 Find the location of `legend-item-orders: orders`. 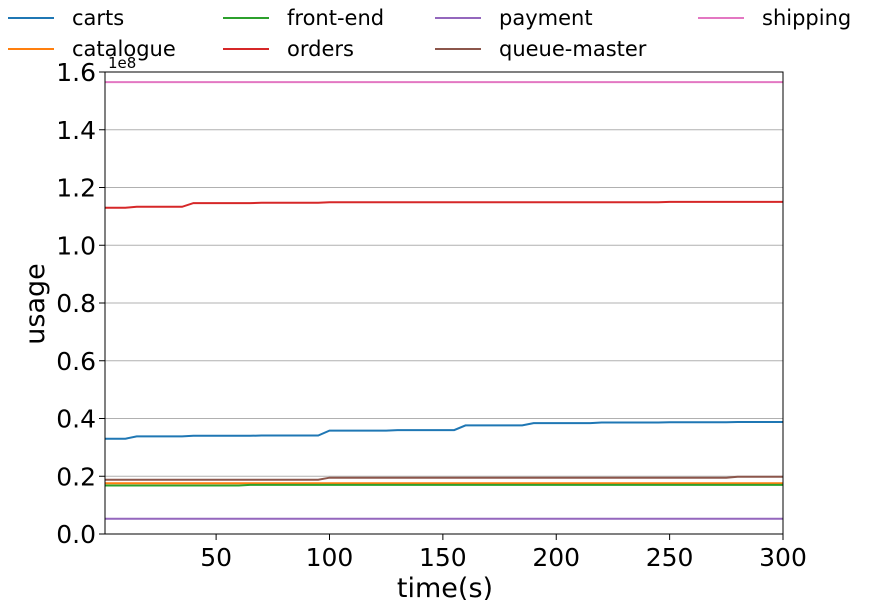

legend-item-orders: orders is located at coordinates (288, 49).